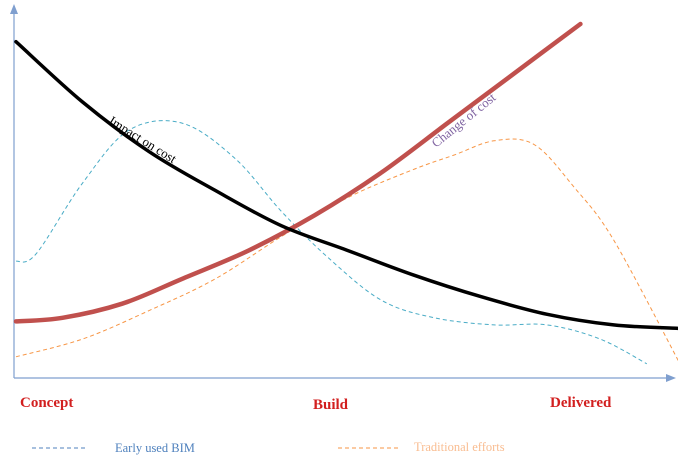 Image resolution: width=678 pixels, height=457 pixels. Describe the element at coordinates (331, 405) in the screenshot. I see `category-label-build: Build` at that location.